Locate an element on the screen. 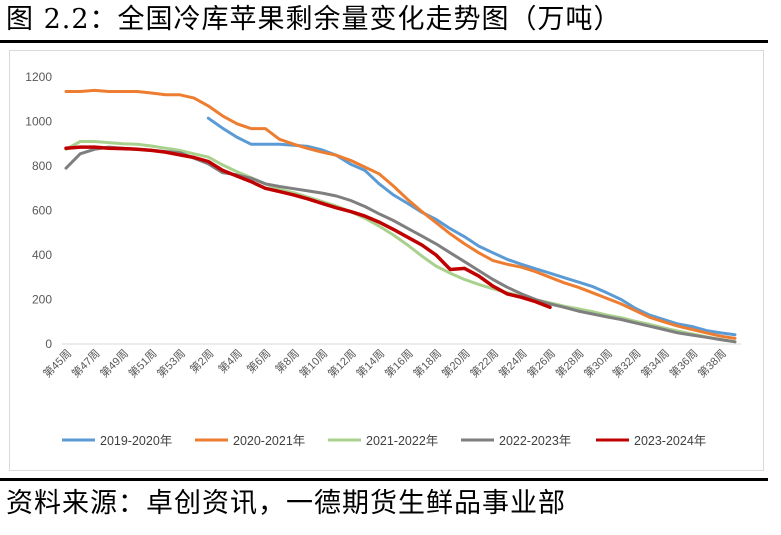 Image resolution: width=781 pixels, height=535 pixels. x-tick-label: 第26周 is located at coordinates (541, 363).